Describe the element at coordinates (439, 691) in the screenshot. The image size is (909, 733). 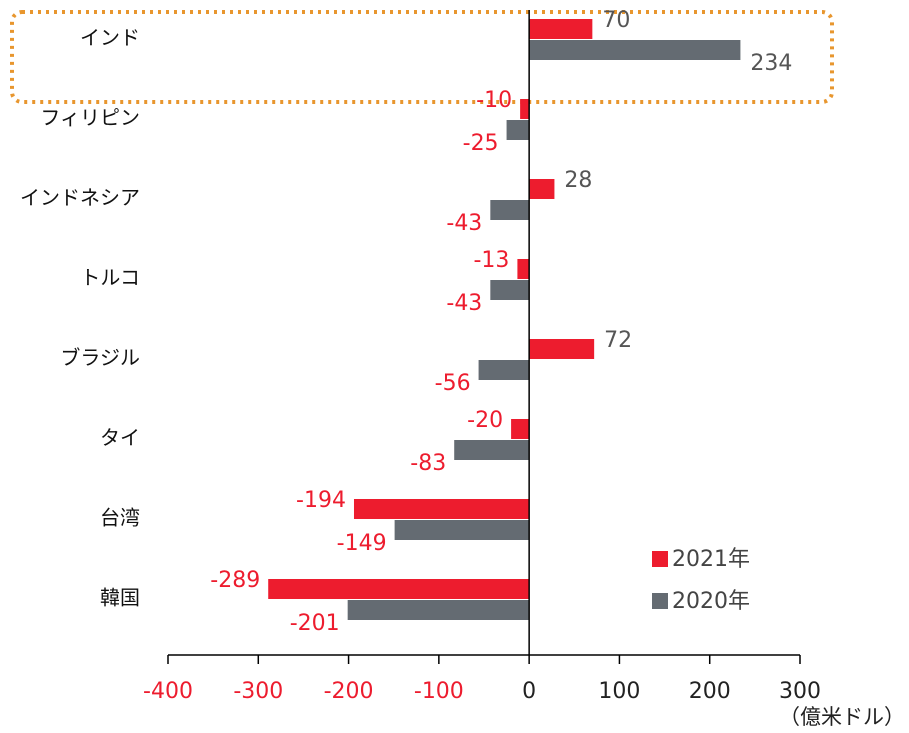
I see `x-tick-label: -100` at that location.